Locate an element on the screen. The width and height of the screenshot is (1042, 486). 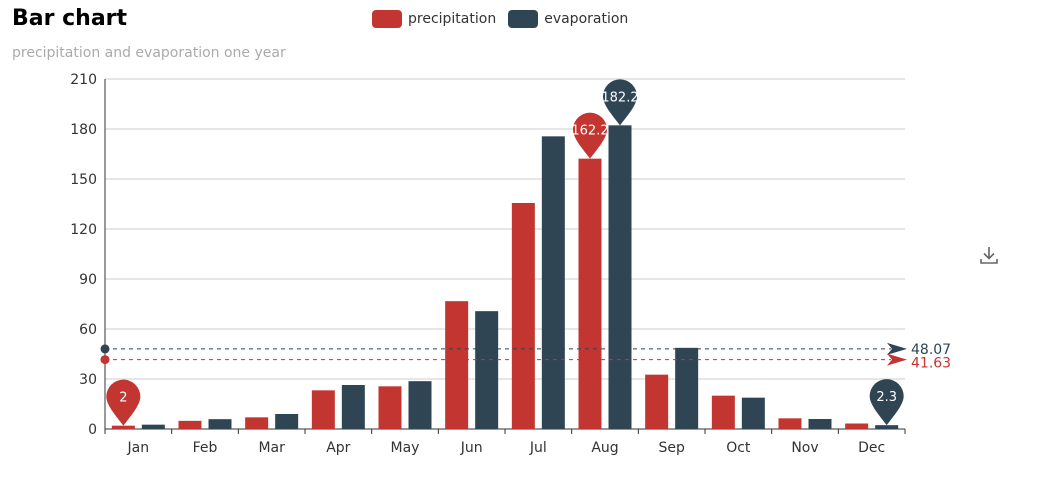
bar-precipitation-oct is located at coordinates (723, 412).